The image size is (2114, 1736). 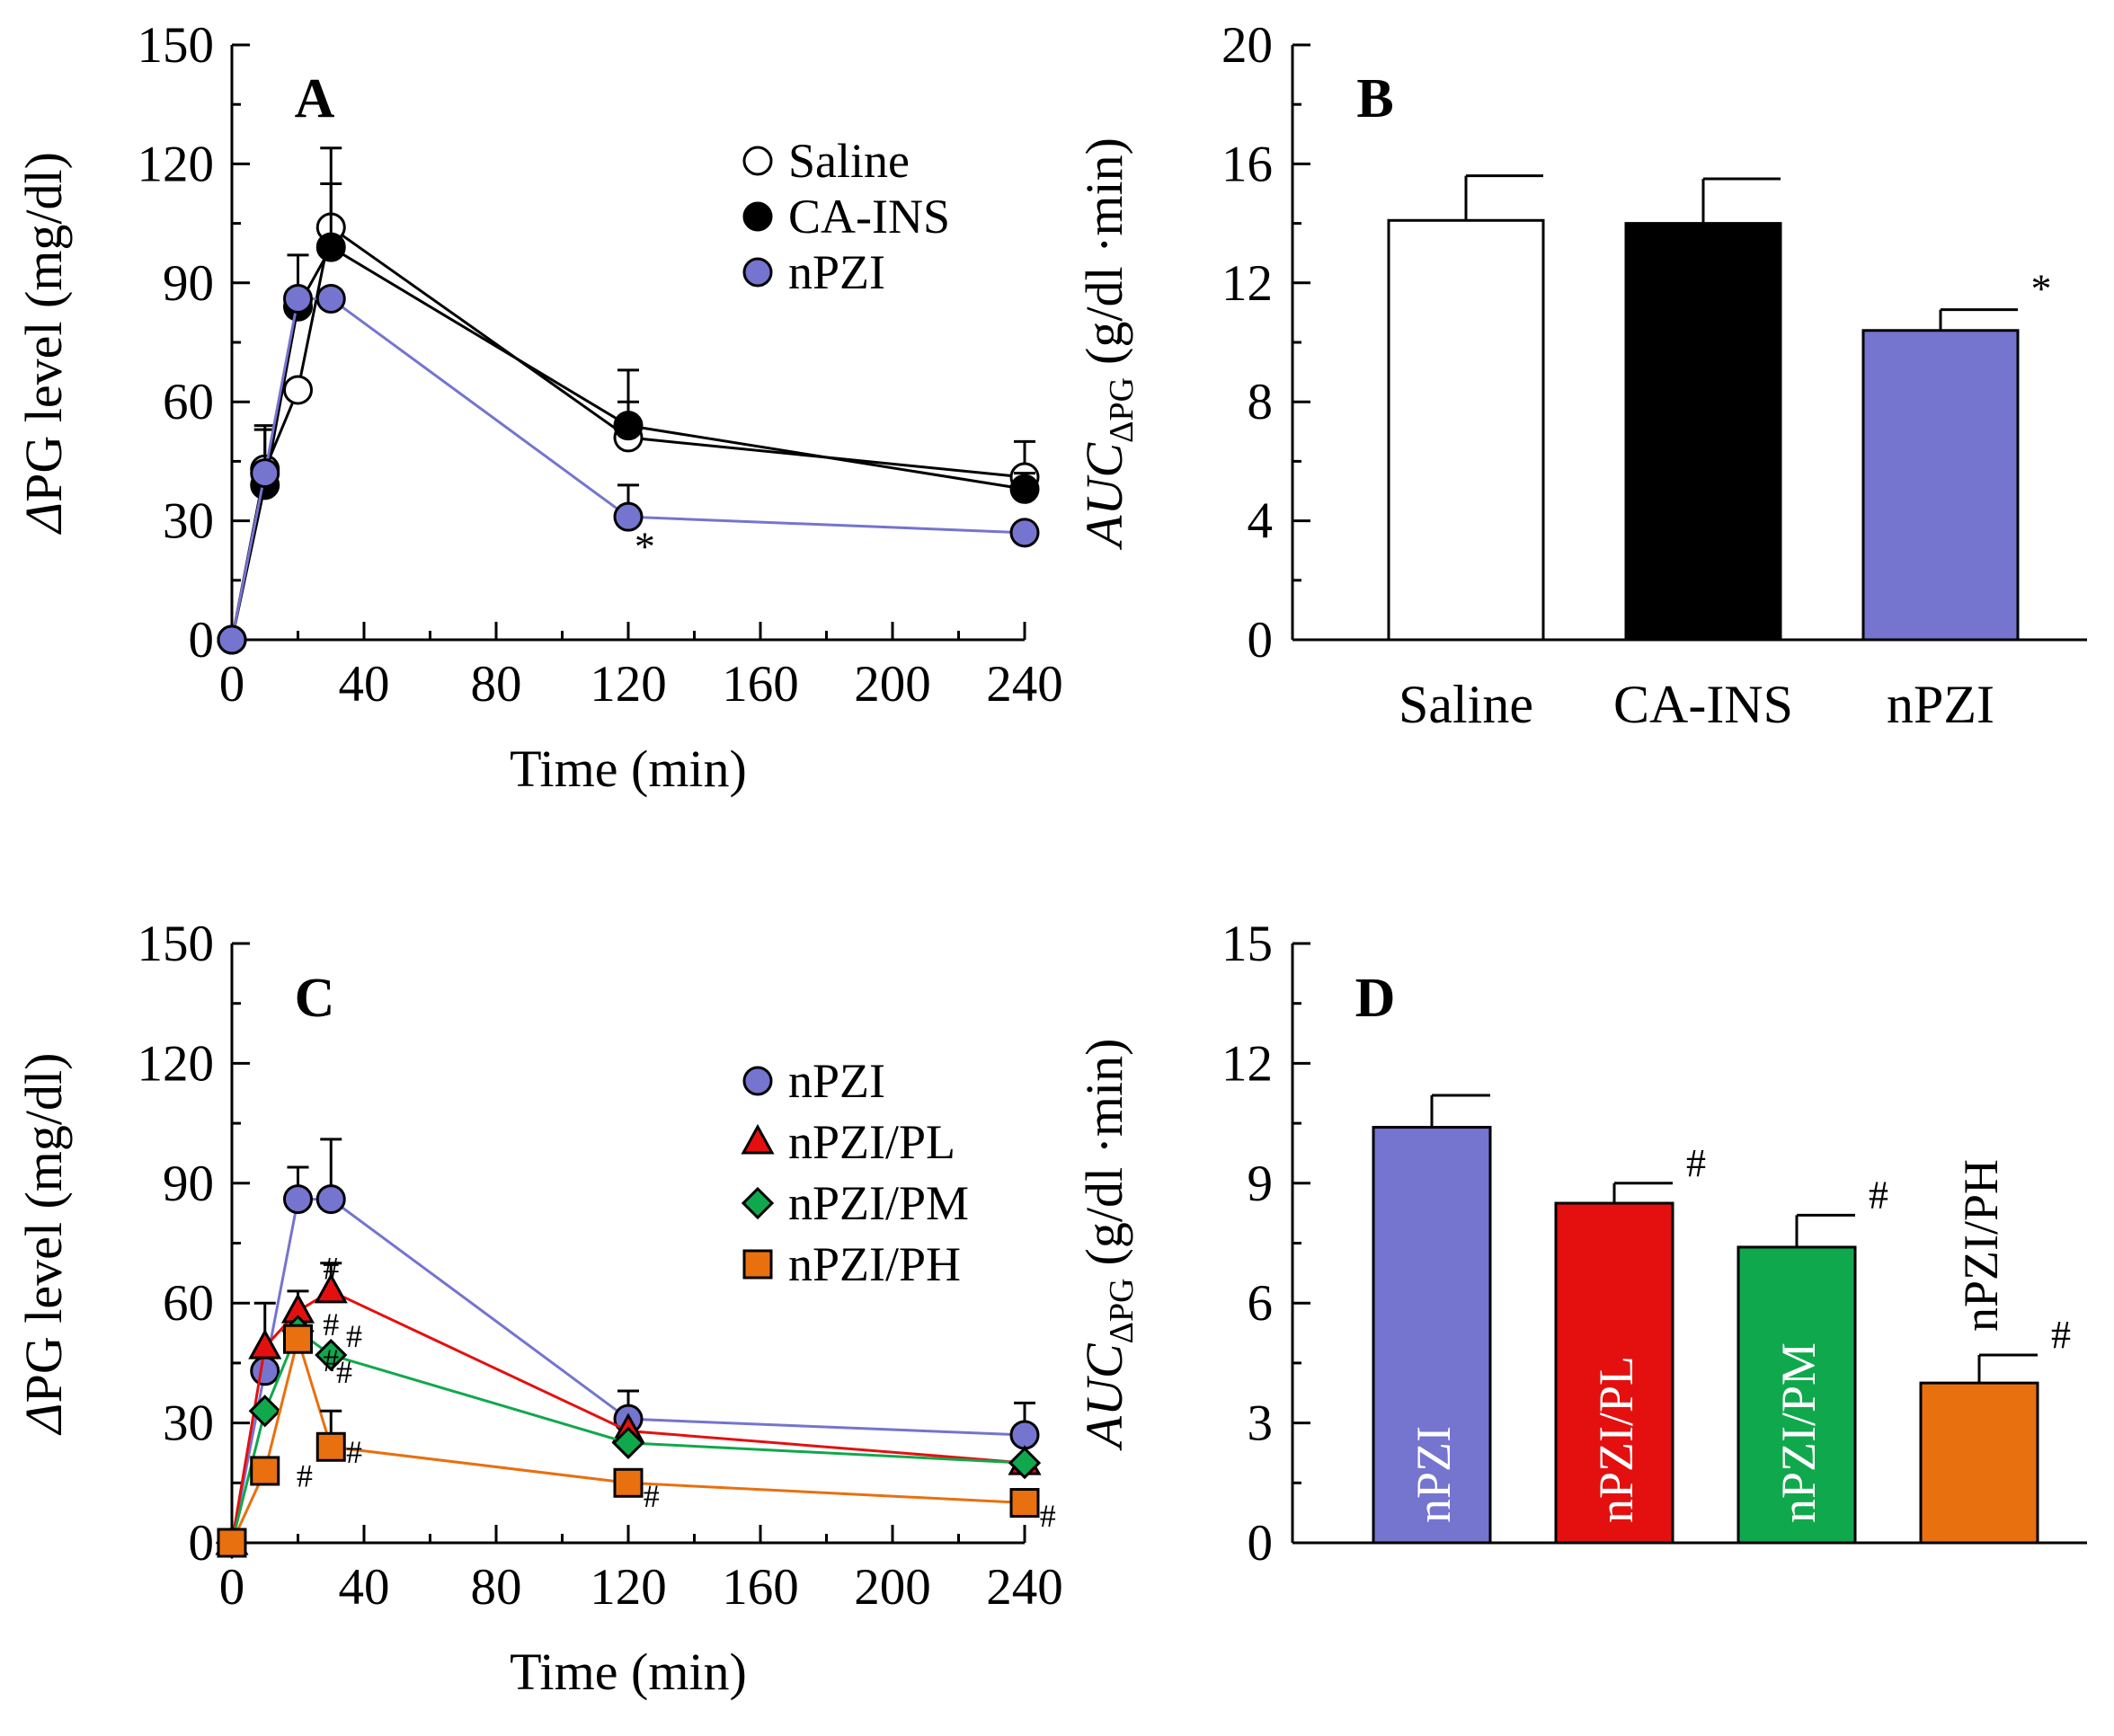 What do you see at coordinates (869, 217) in the screenshot?
I see `legend-label: CA-INS` at bounding box center [869, 217].